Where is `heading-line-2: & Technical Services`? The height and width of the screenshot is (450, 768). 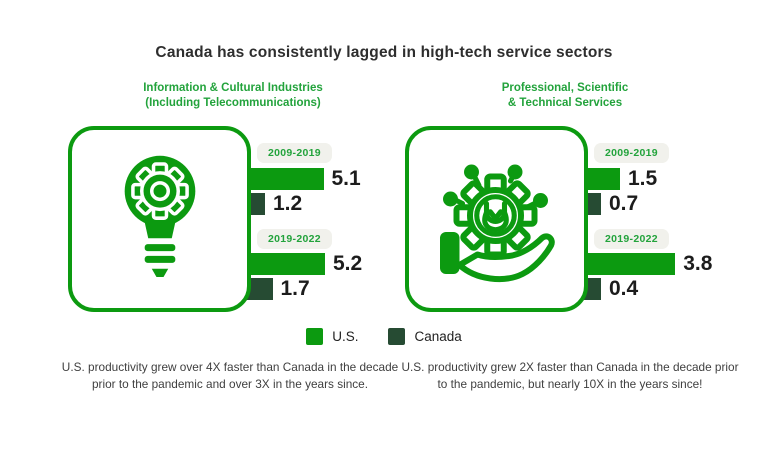
heading-line-2: & Technical Services is located at coordinates (565, 102).